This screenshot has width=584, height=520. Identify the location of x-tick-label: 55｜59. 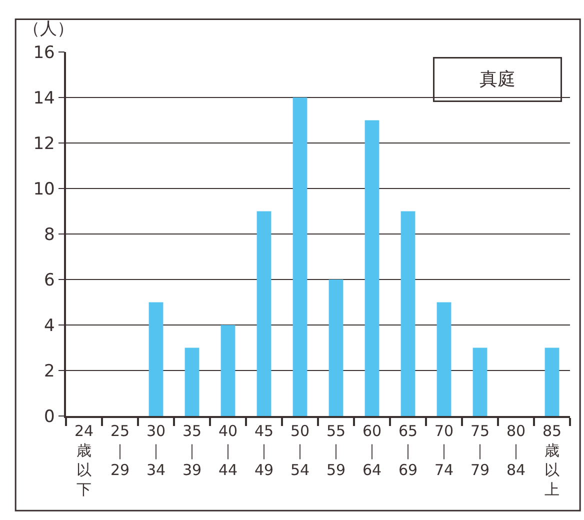
(336, 450).